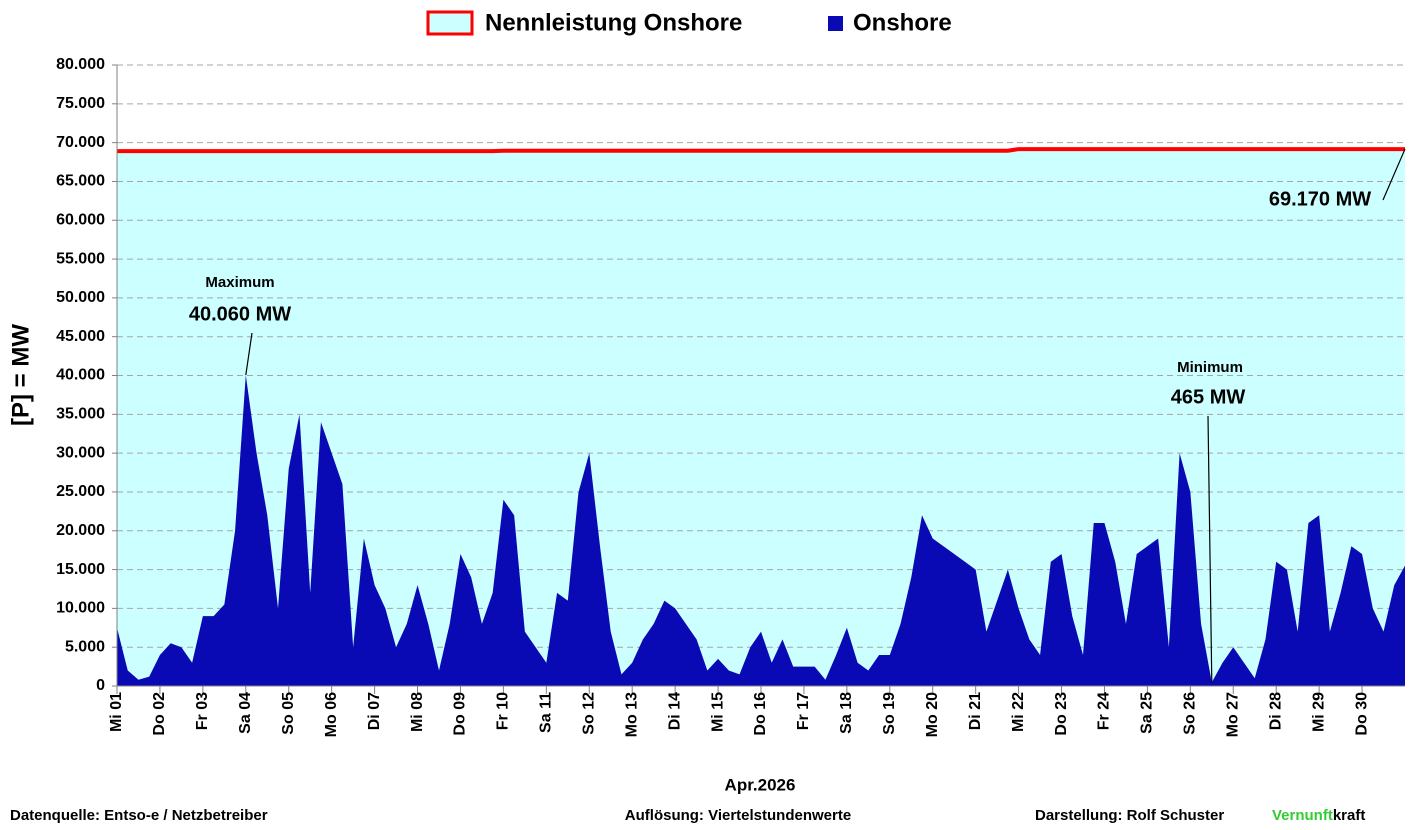 Image resolution: width=1414 pixels, height=830 pixels. I want to click on x-tick-label: Fr 24, so click(1104, 711).